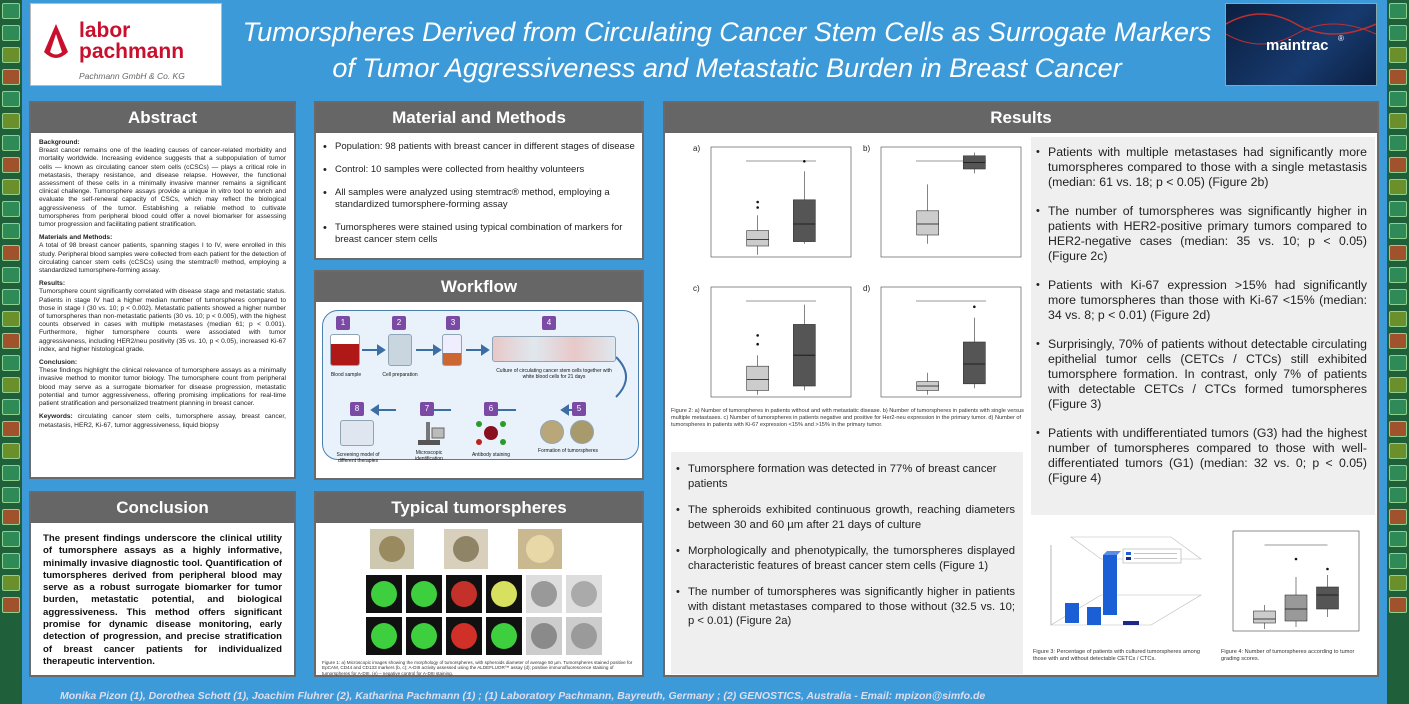 The height and width of the screenshot is (704, 1409). What do you see at coordinates (484, 592) in the screenshot?
I see `tumorsphere-micrographs` at bounding box center [484, 592].